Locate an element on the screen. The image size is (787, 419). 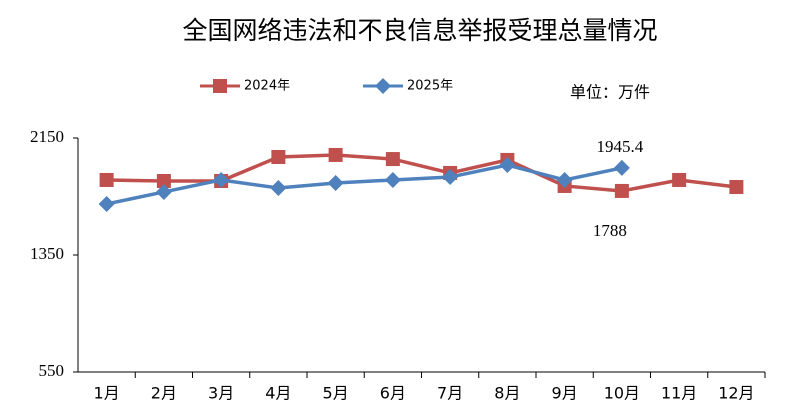
y-tick-label: 1350 is located at coordinates (47, 253).